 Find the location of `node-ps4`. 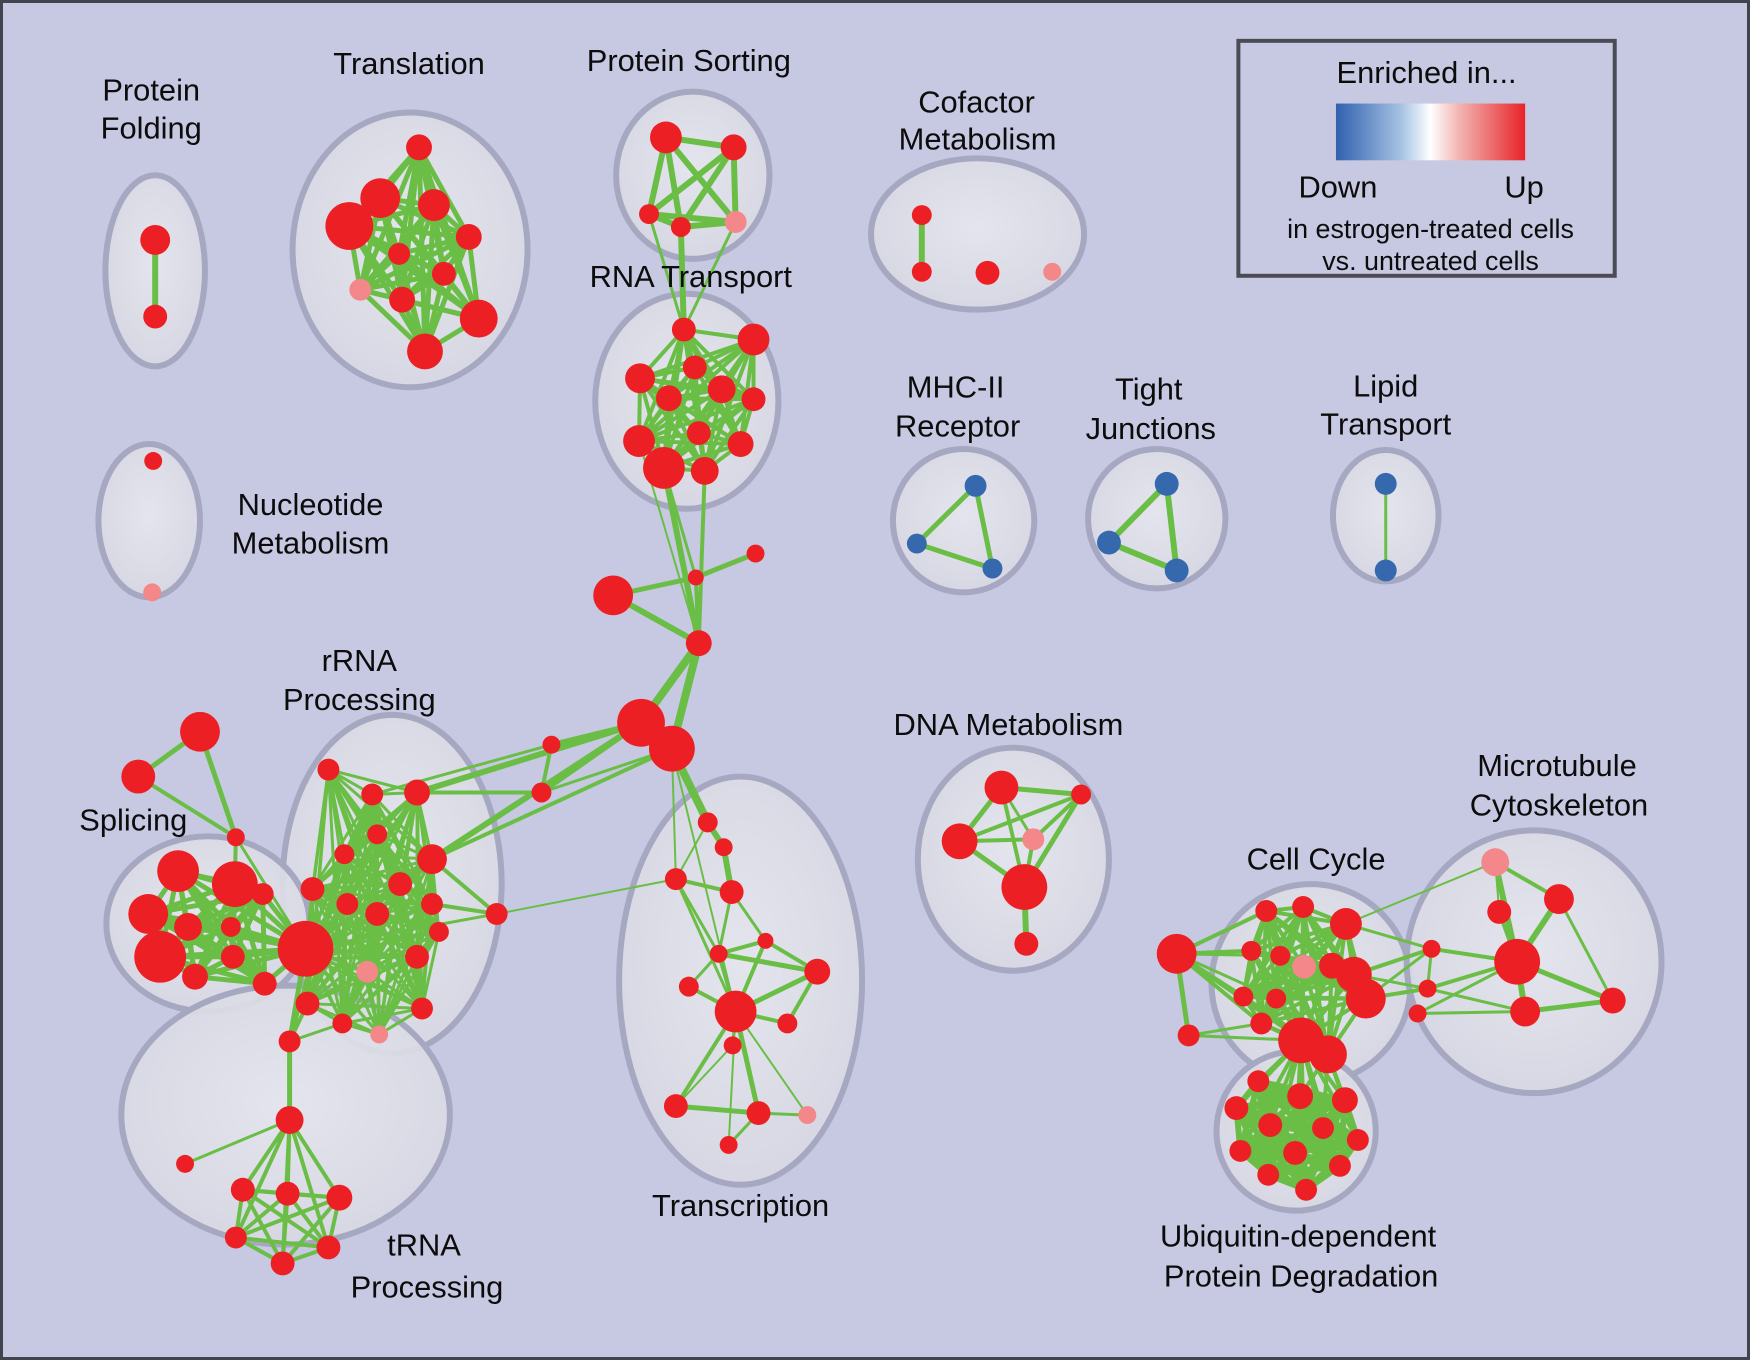

node-ps4 is located at coordinates (680, 227).